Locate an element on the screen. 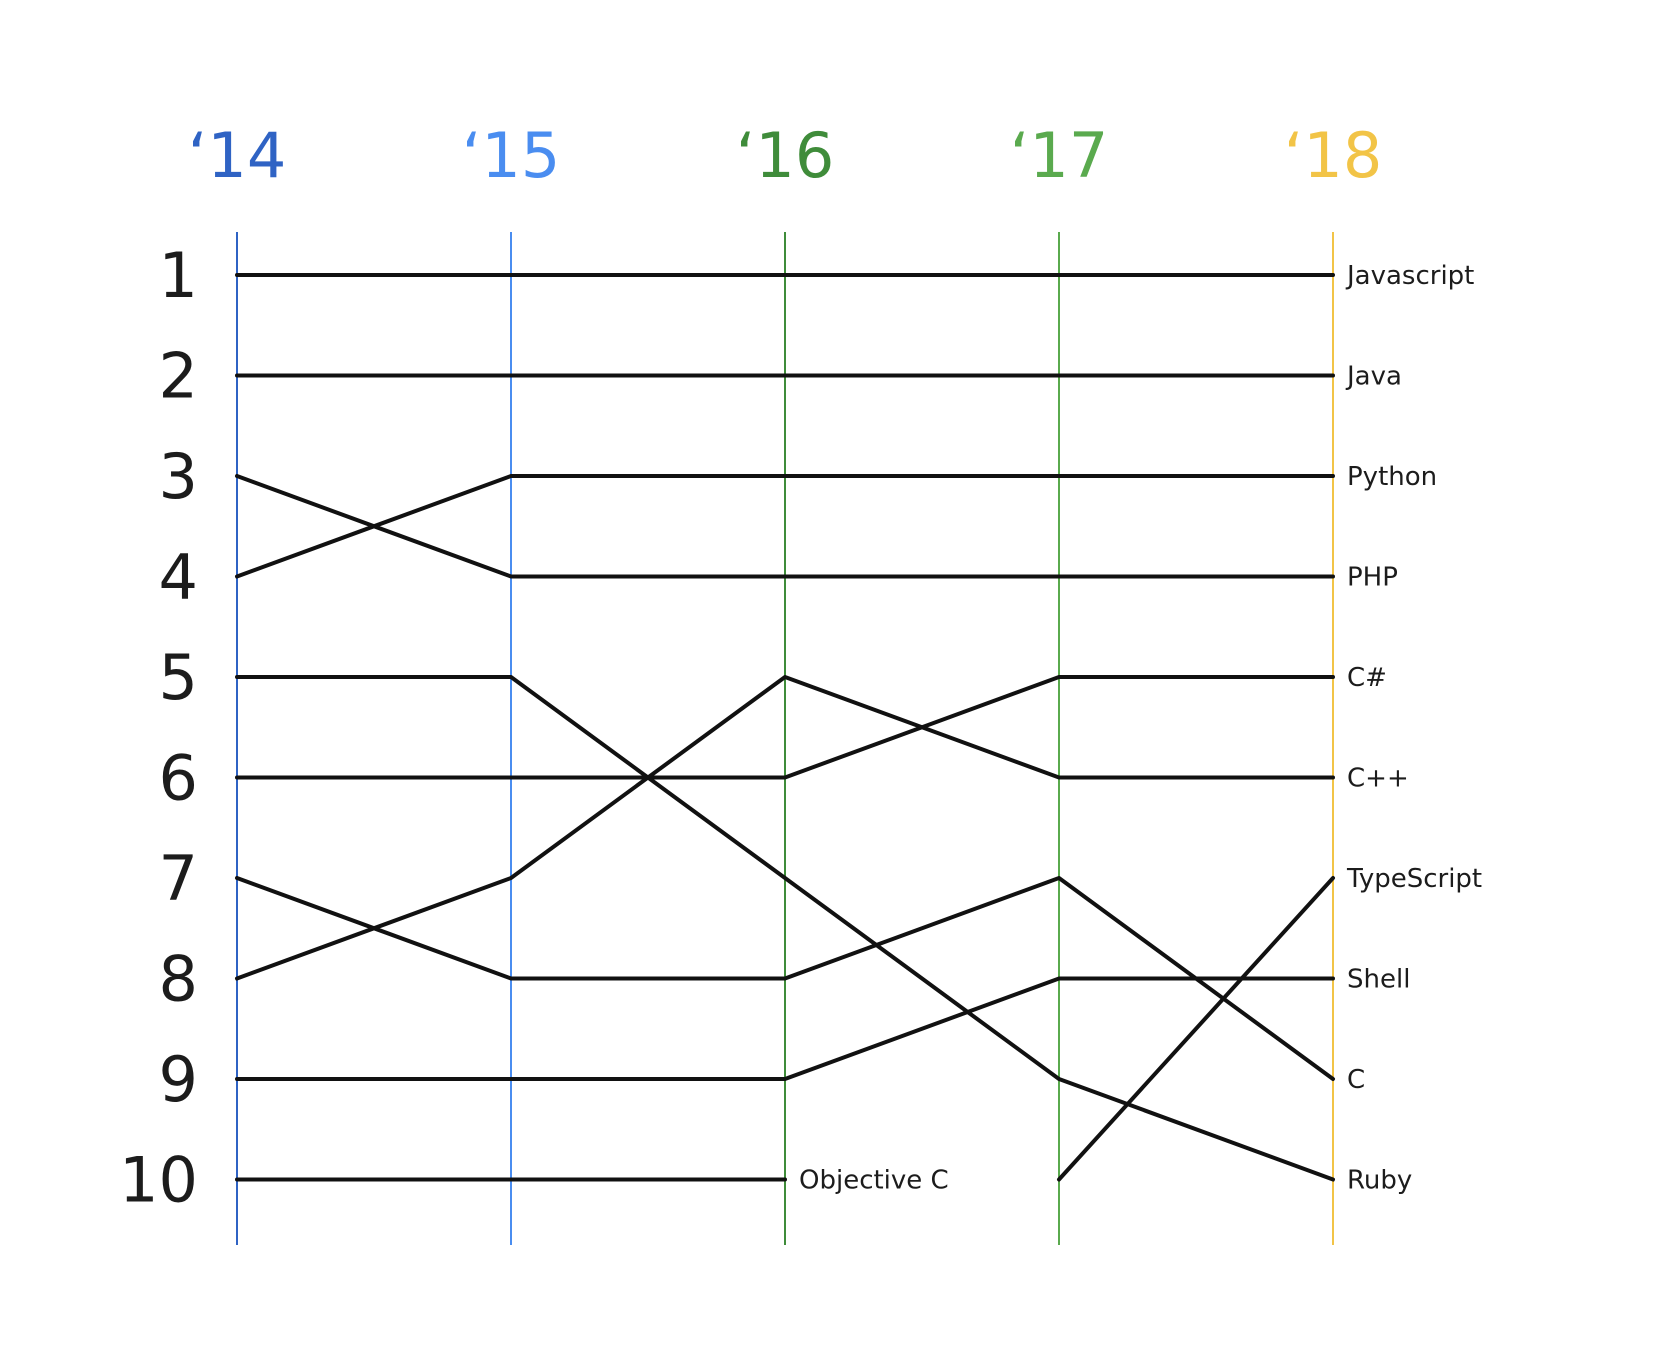  rank-label-6: 6 is located at coordinates (178, 778).